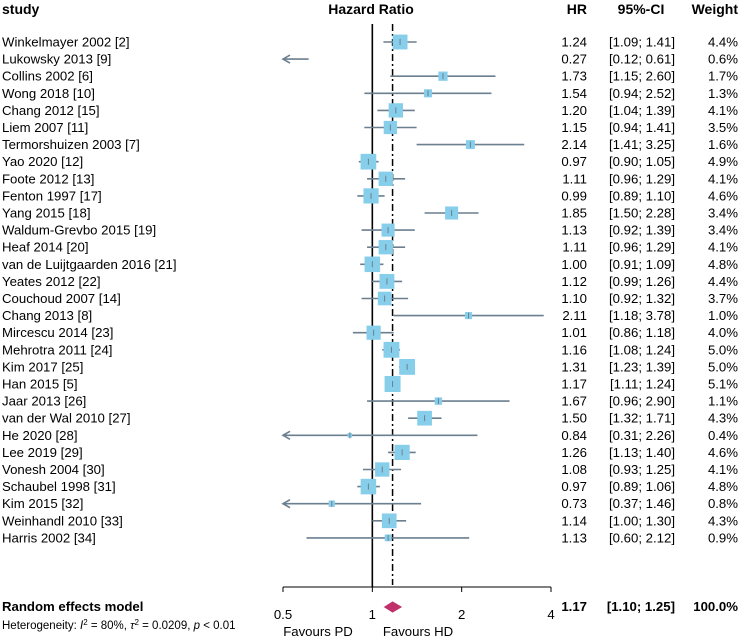 The width and height of the screenshot is (741, 639). Describe the element at coordinates (72, 606) in the screenshot. I see `pooled-label: Random effects model` at that location.